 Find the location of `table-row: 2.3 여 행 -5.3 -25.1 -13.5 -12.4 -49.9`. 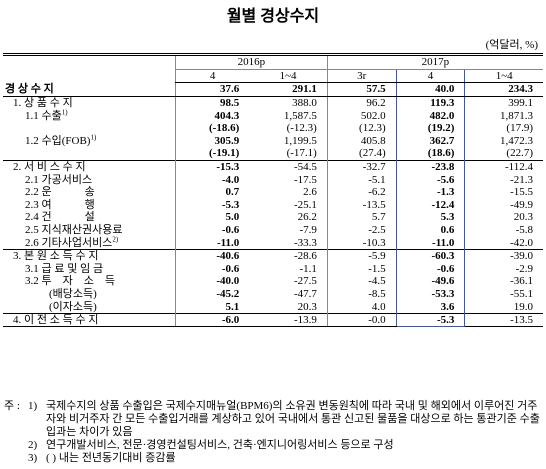

table-row: 2.3 여 행 -5.3 -25.1 -13.5 -12.4 -49.9 is located at coordinates (273, 205).